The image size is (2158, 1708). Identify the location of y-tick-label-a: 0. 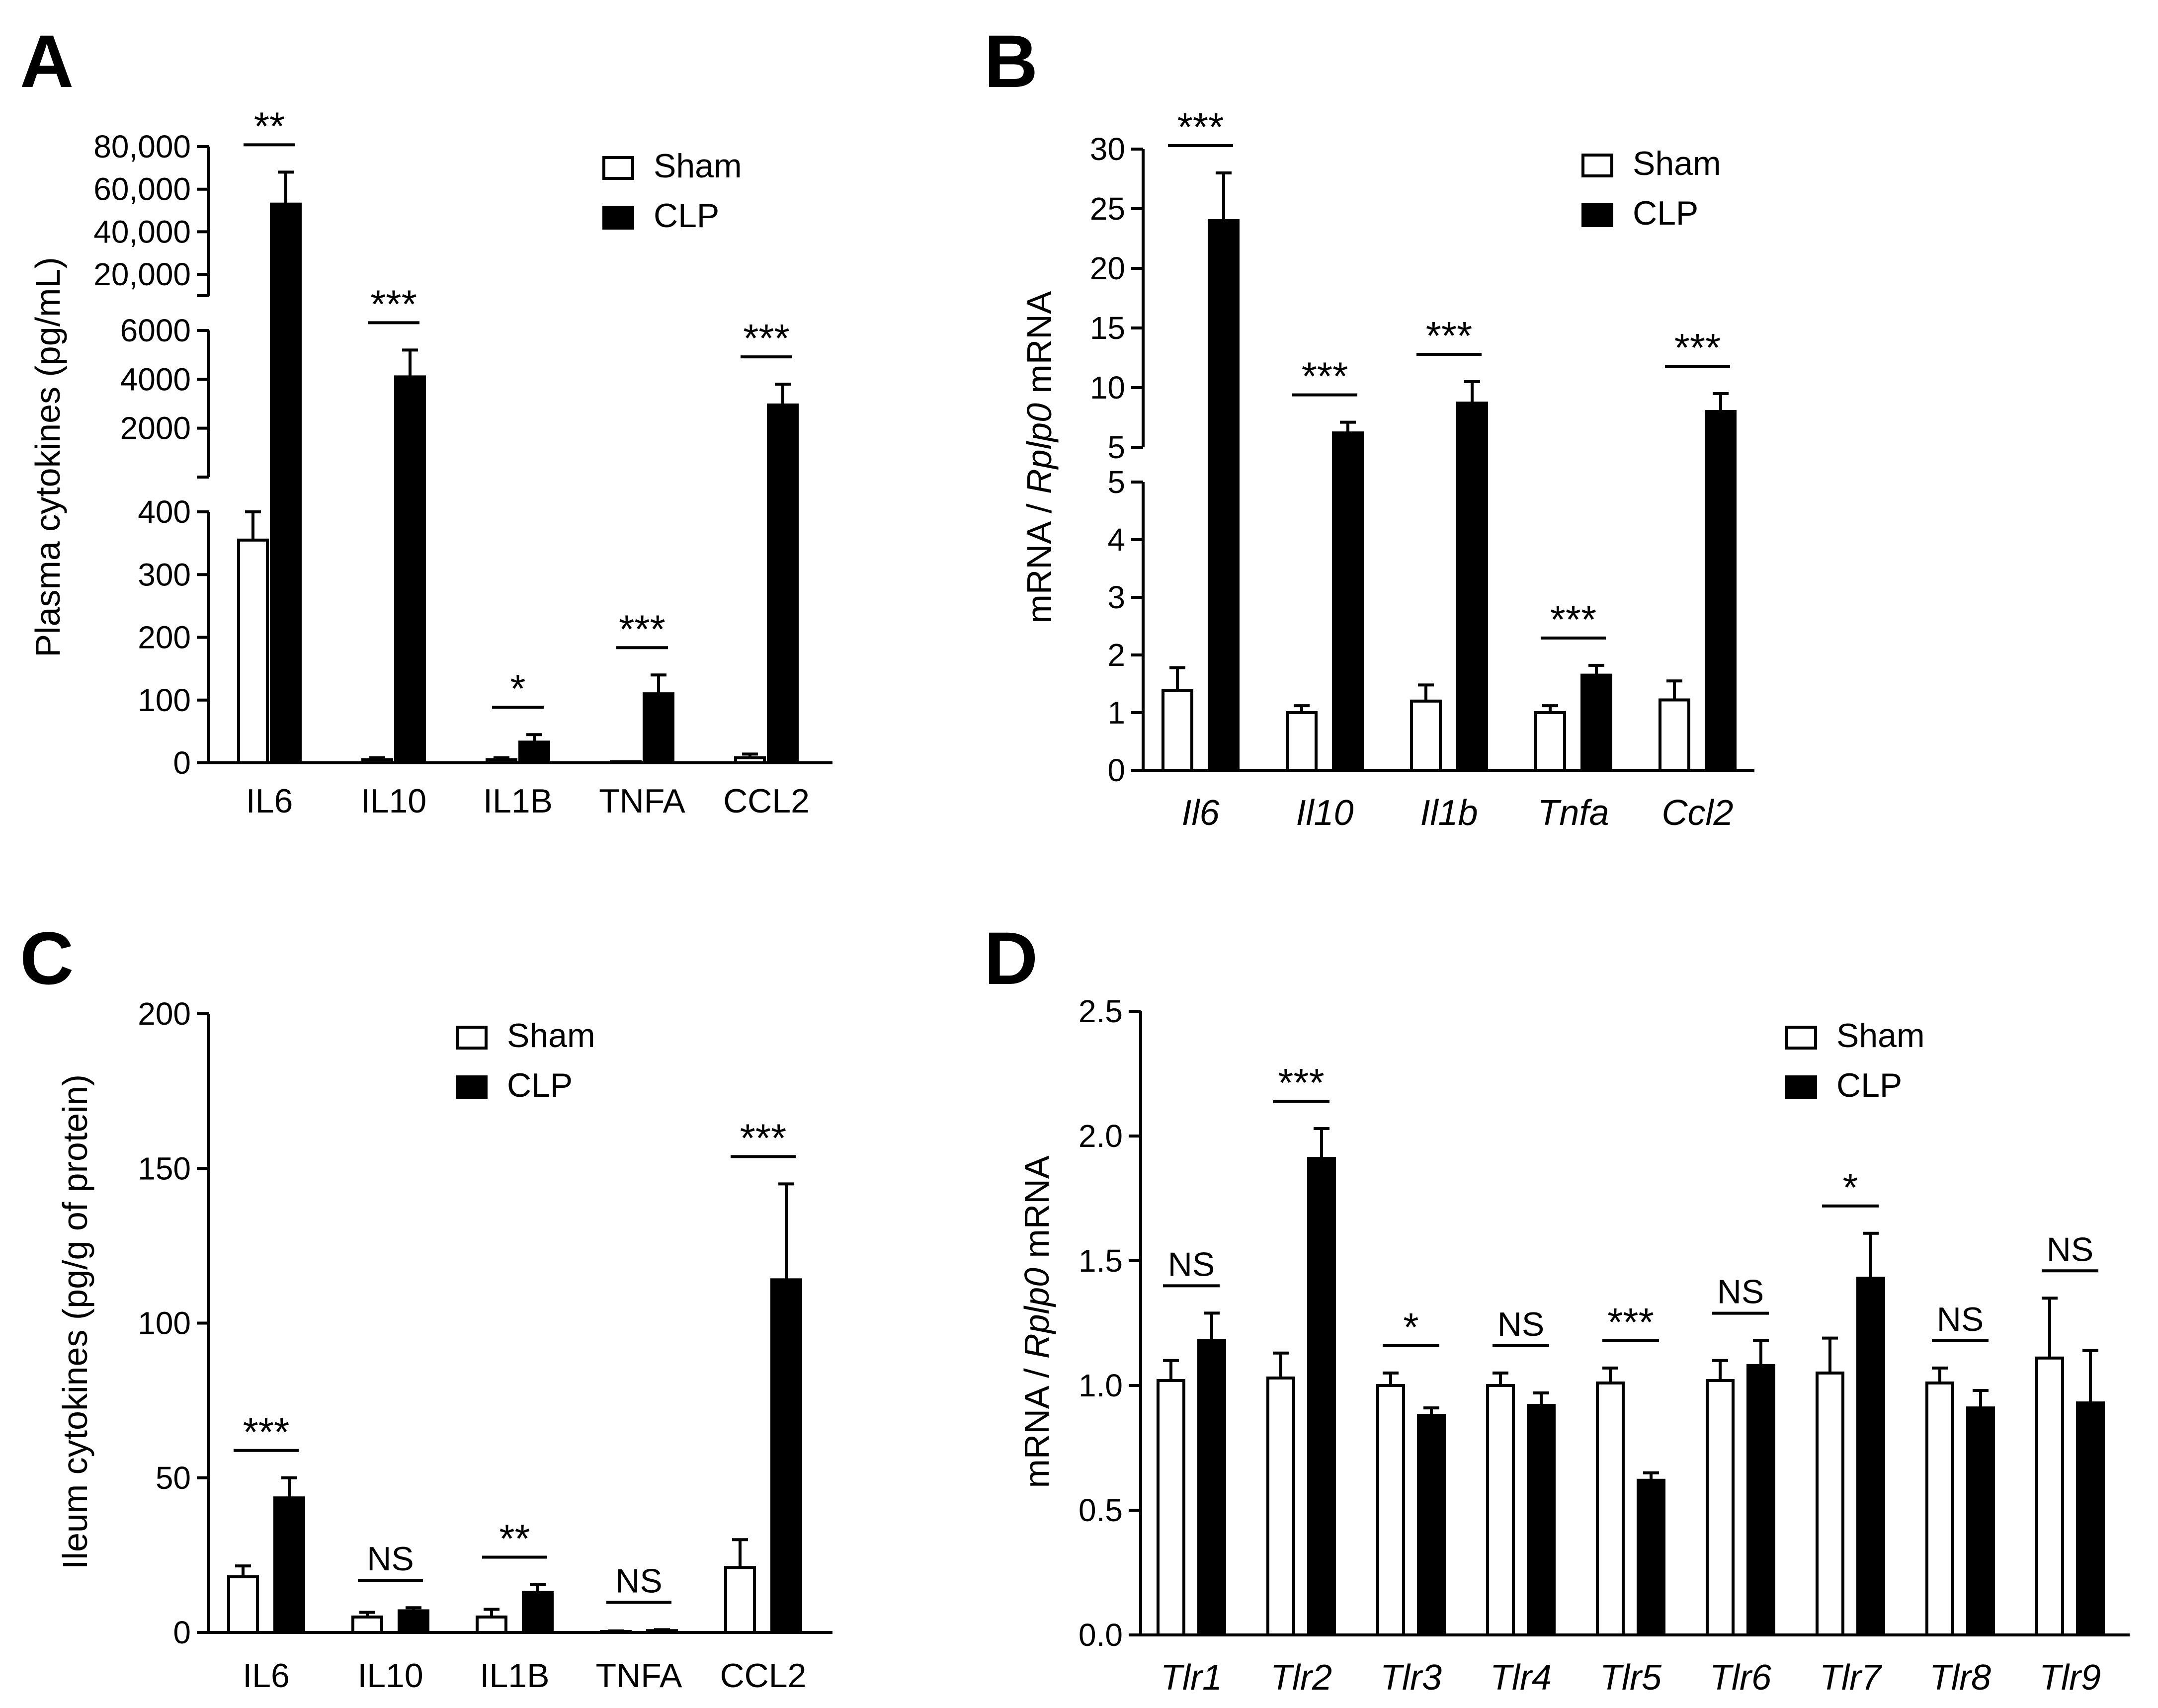
(182, 763).